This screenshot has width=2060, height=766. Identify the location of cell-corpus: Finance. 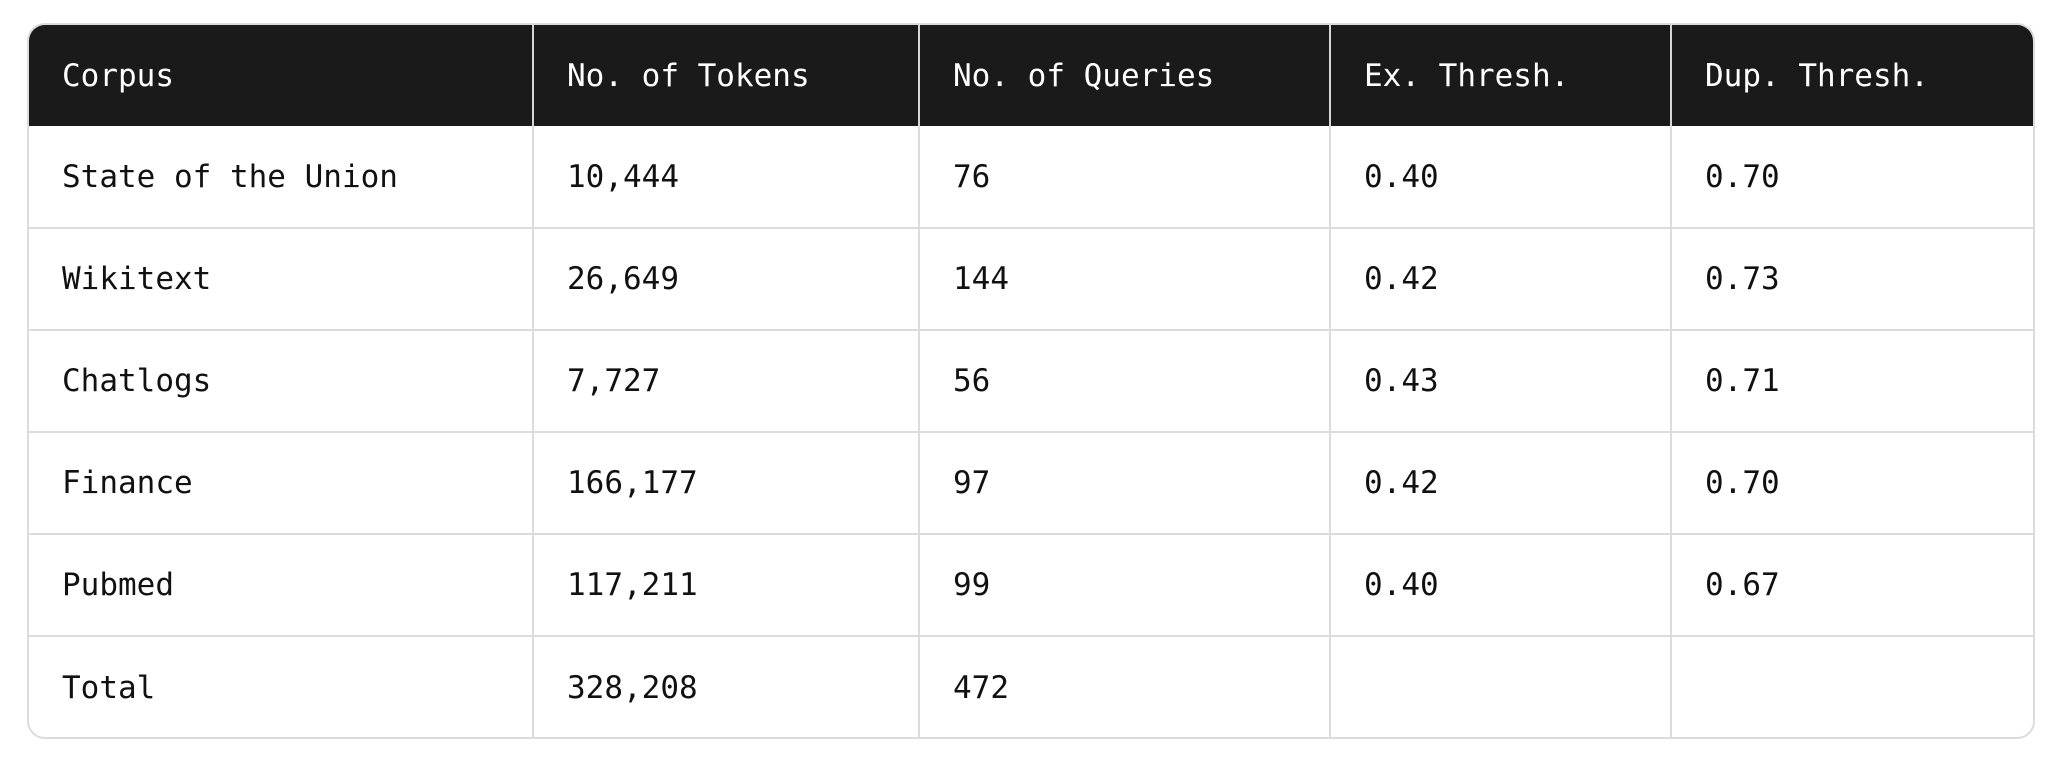
(281, 483).